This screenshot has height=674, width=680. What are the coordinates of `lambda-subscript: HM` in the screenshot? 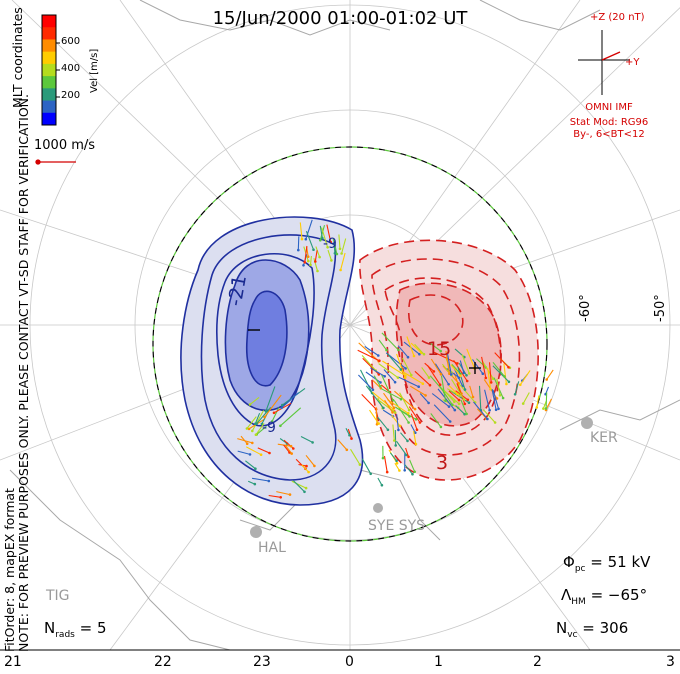 It's located at (578, 602).